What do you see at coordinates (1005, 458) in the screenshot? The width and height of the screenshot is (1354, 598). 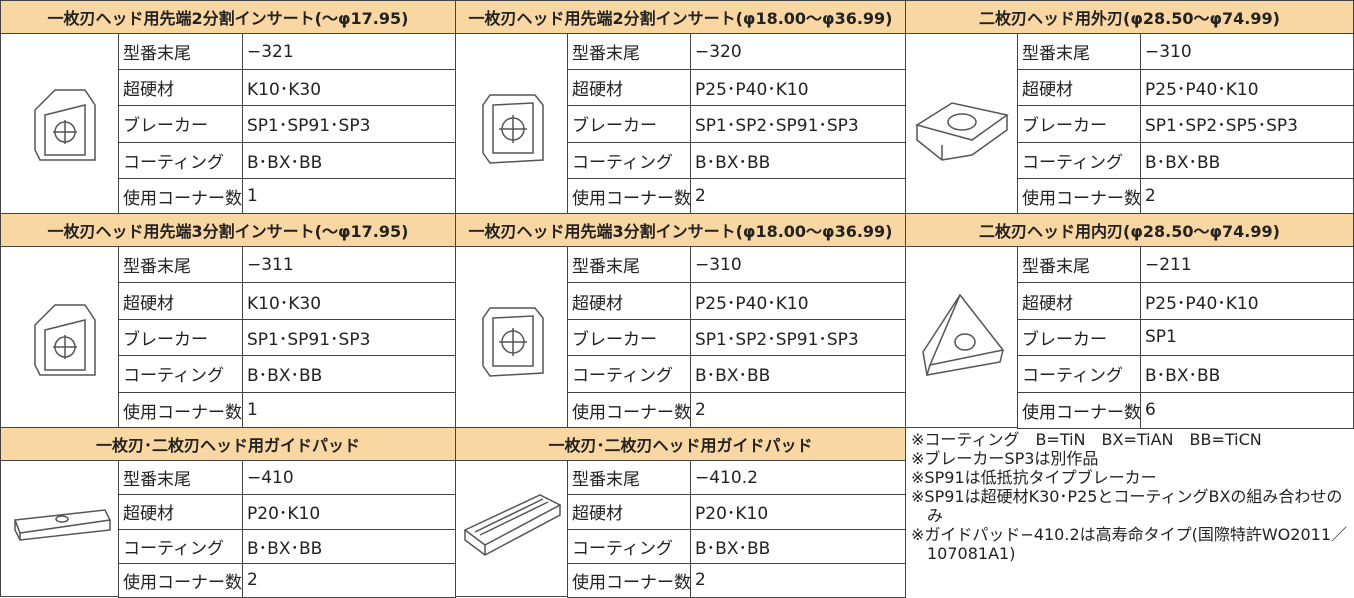 I see `note: ※ブレーカーSP3は別作品` at bounding box center [1005, 458].